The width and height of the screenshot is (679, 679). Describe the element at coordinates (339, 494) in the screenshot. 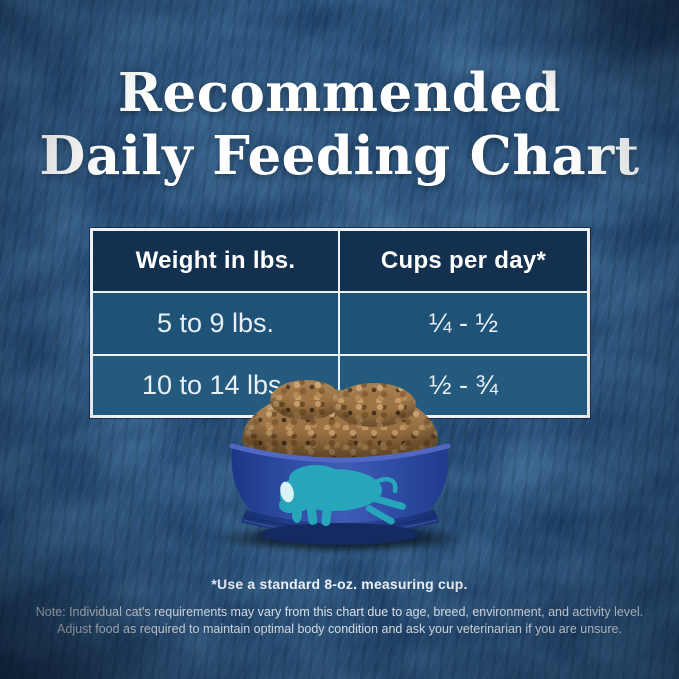

I see `blue-bowl` at that location.